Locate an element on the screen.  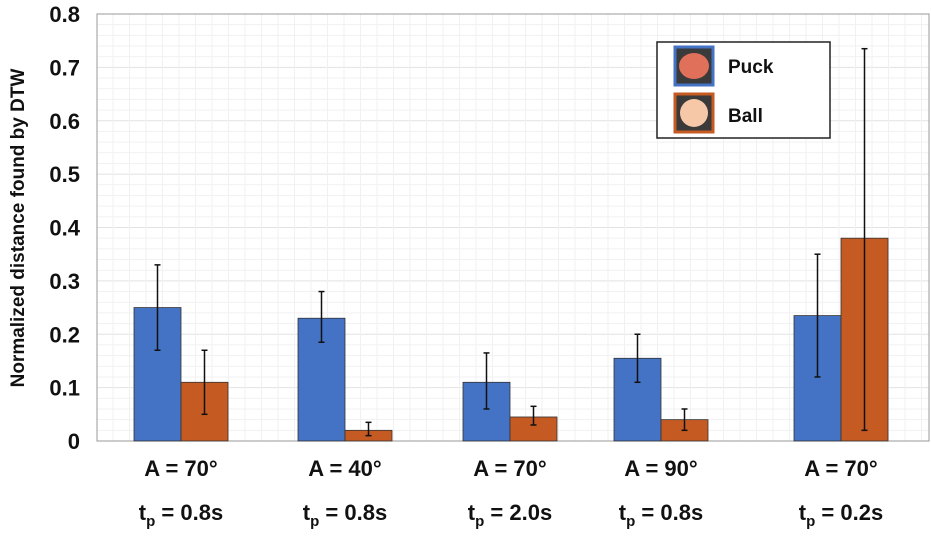
y-tick-label: 0.2 is located at coordinates (64, 334).